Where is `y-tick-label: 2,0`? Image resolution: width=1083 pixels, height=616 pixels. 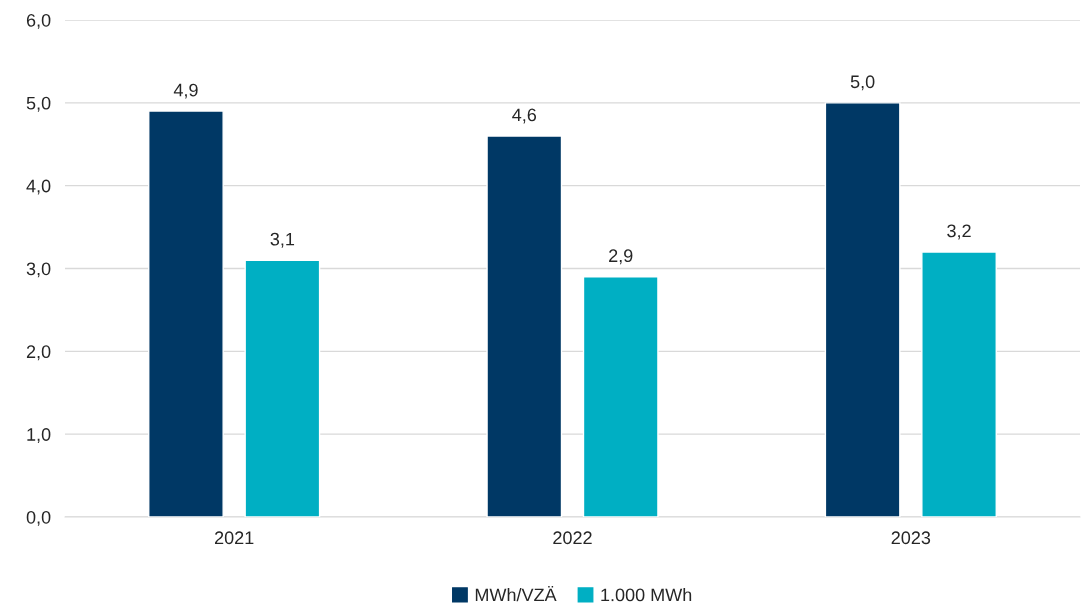
y-tick-label: 2,0 is located at coordinates (38, 353).